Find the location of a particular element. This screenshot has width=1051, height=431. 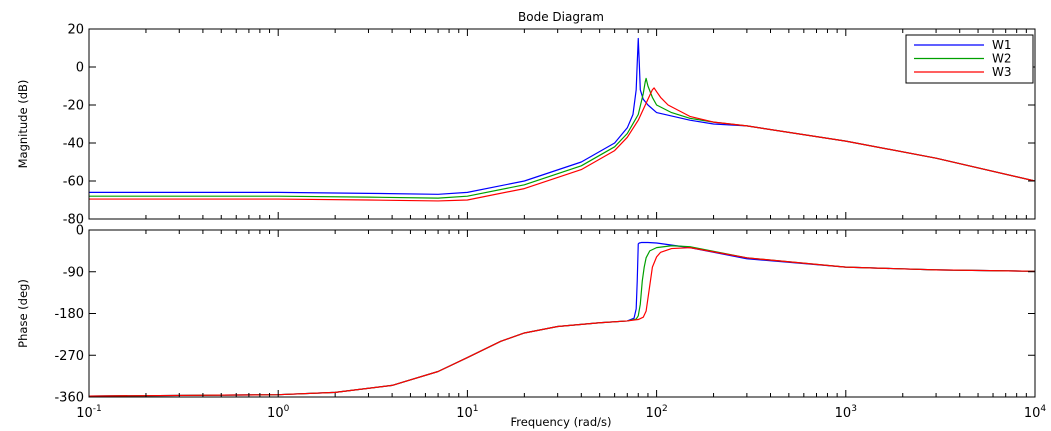

x-tick-label: 10⁰ is located at coordinates (278, 412).